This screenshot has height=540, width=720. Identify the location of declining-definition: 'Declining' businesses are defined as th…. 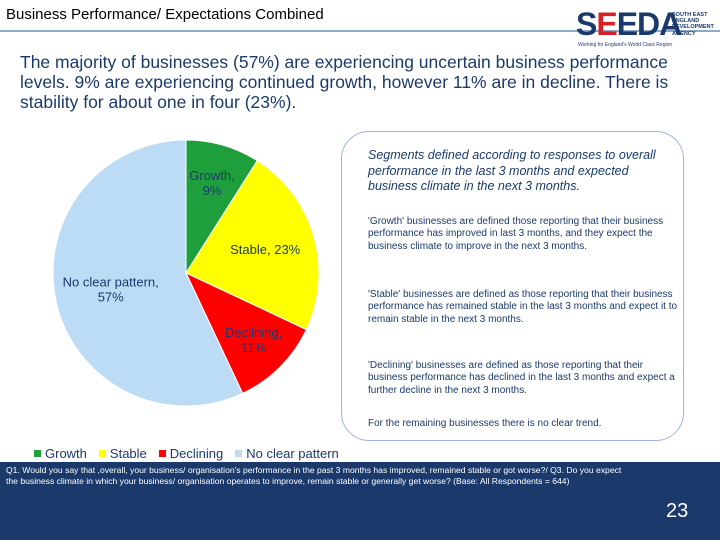
(521, 378).